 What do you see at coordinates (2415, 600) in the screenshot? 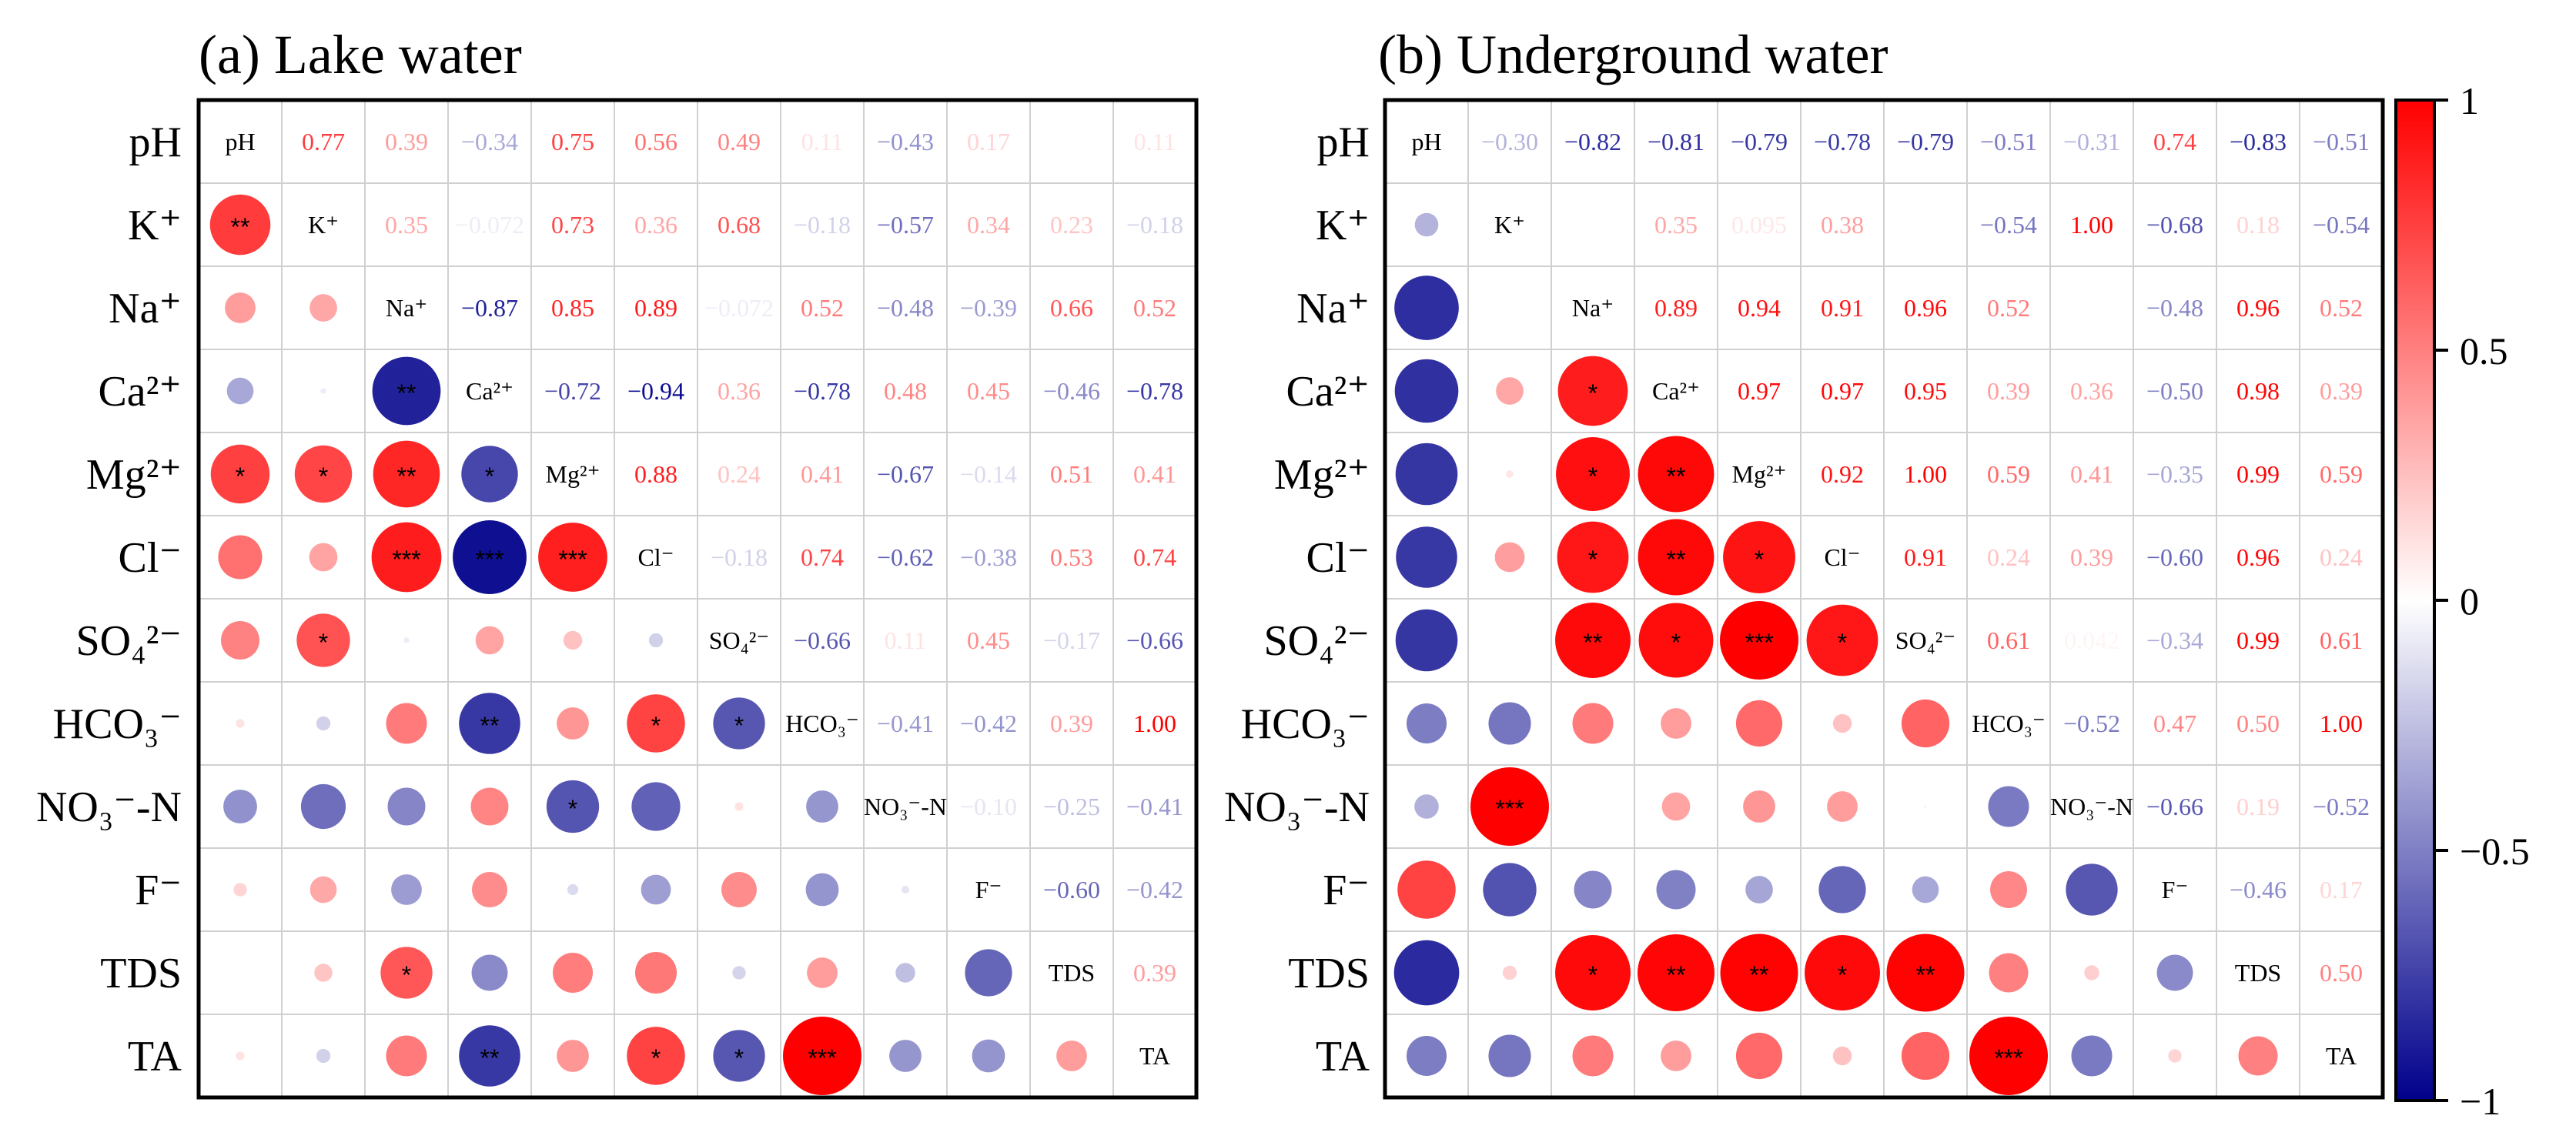
I see `colorbar-gradient` at bounding box center [2415, 600].